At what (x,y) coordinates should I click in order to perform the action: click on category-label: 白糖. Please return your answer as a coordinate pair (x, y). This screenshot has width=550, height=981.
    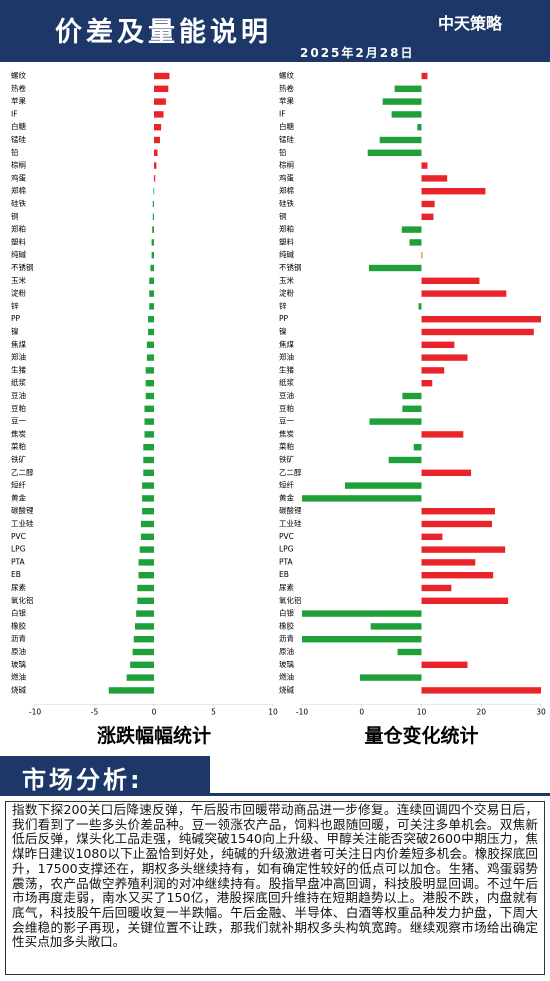
    Looking at the image, I should click on (18, 126).